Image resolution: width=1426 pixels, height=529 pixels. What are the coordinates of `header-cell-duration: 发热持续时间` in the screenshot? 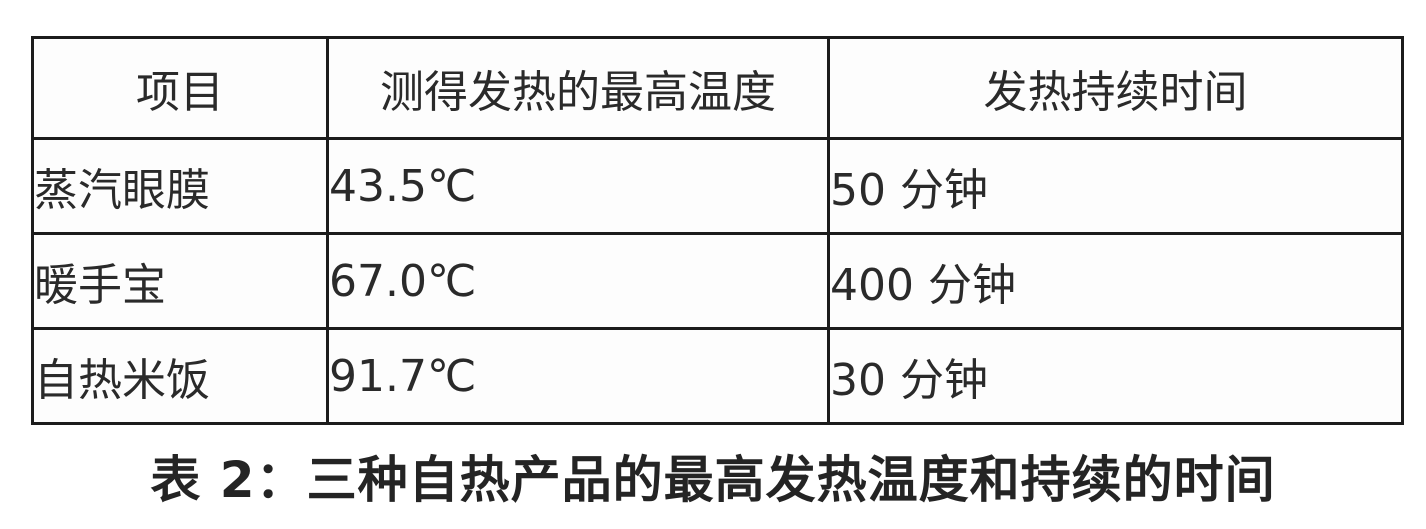 It's located at (1115, 88).